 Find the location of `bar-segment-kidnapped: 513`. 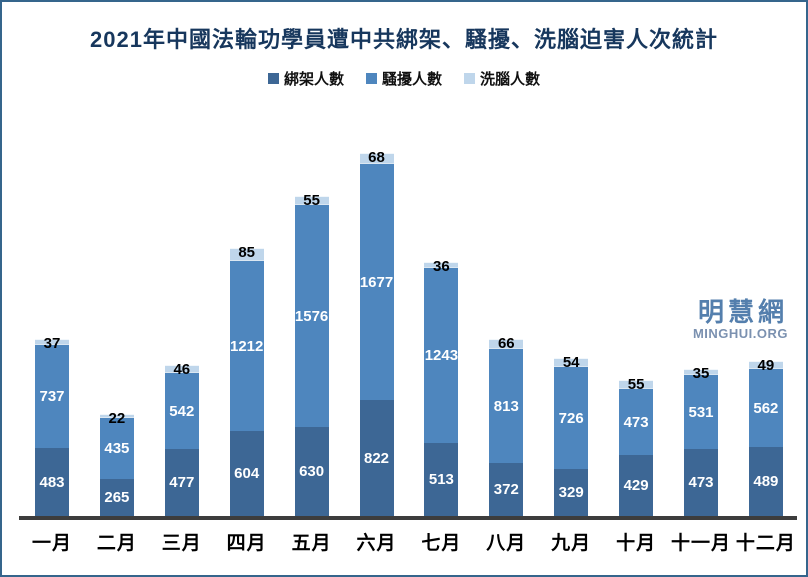

bar-segment-kidnapped: 513 is located at coordinates (441, 479).